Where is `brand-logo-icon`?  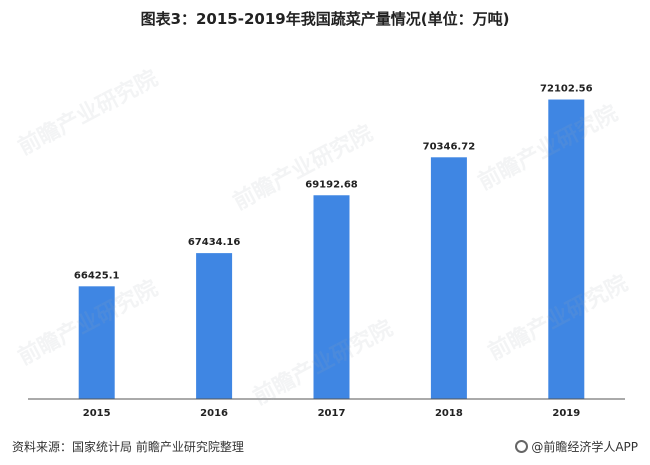 brand-logo-icon is located at coordinates (522, 446).